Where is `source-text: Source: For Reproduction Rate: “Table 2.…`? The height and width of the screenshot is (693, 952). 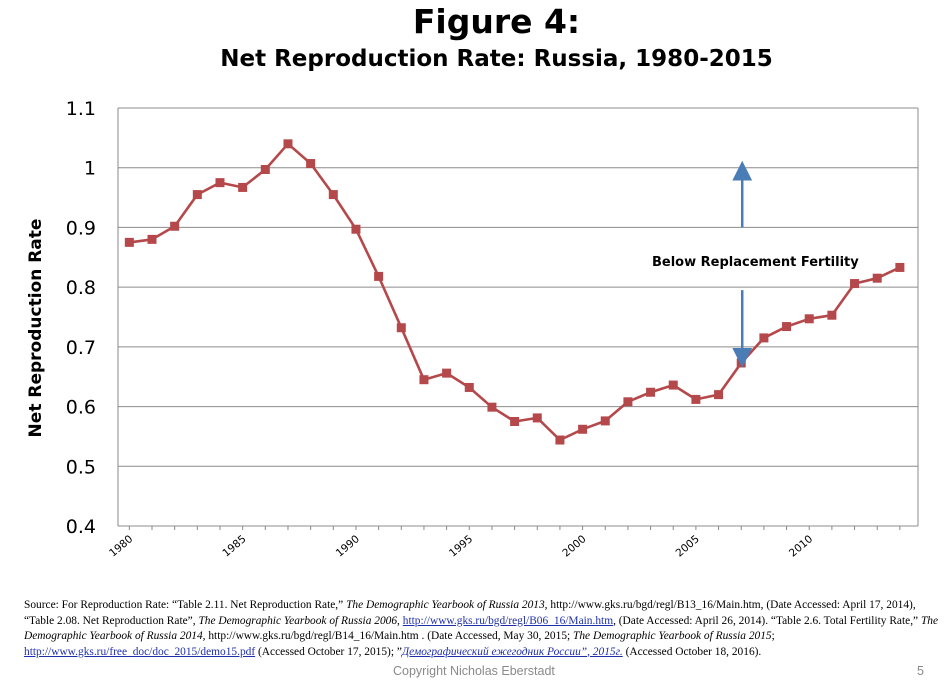 source-text: Source: For Reproduction Rate: “Table 2.… is located at coordinates (185, 605).